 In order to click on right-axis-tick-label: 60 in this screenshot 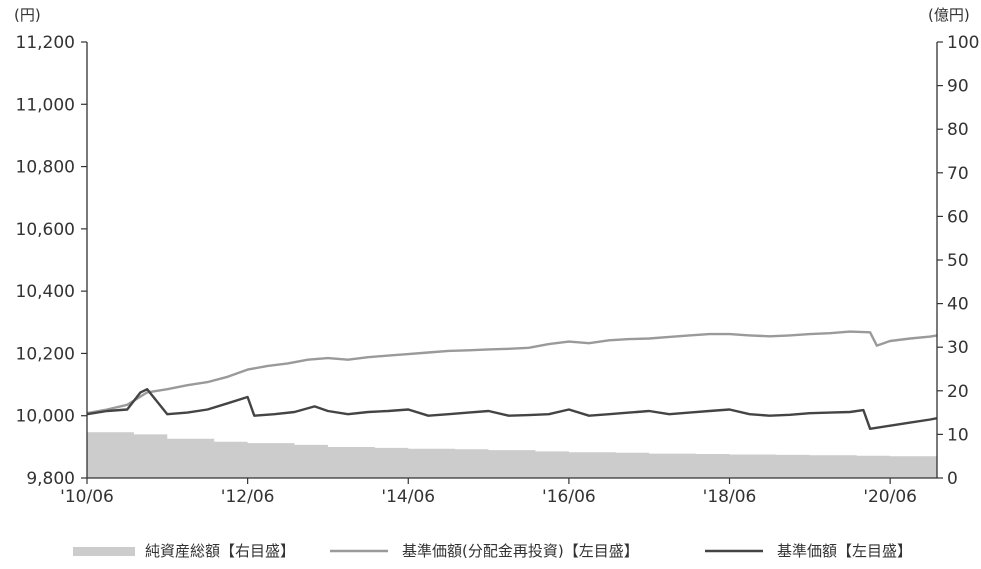, I will do `click(958, 217)`.